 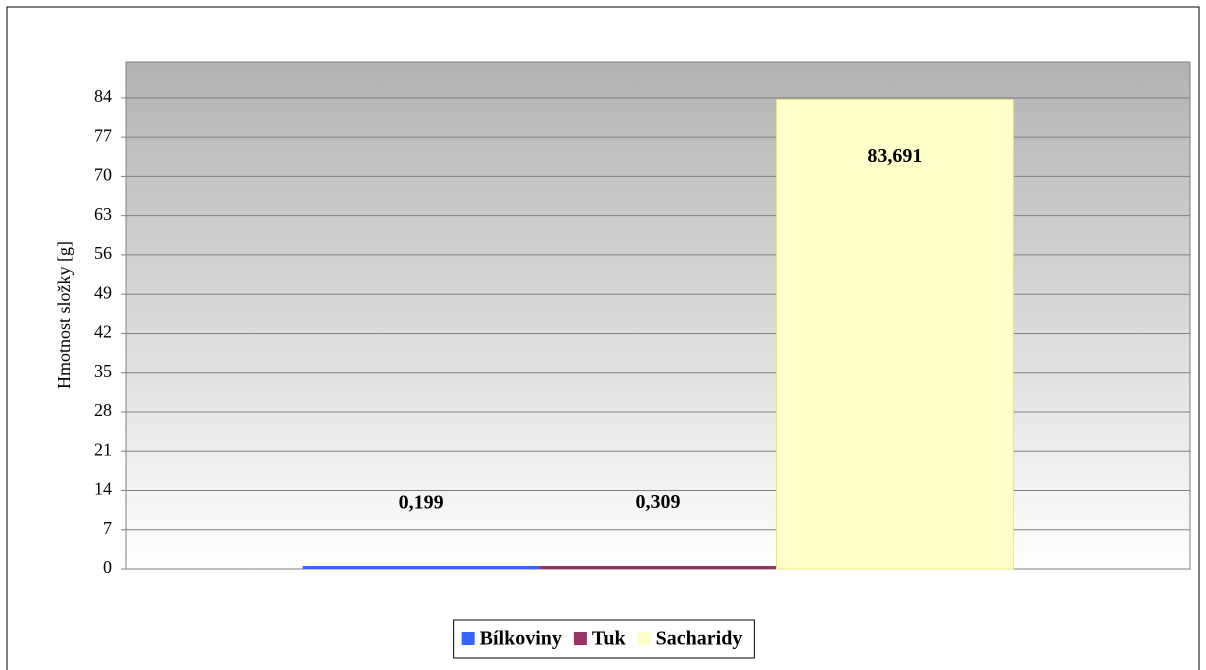 I want to click on y-tick-label: 49, so click(x=103, y=292).